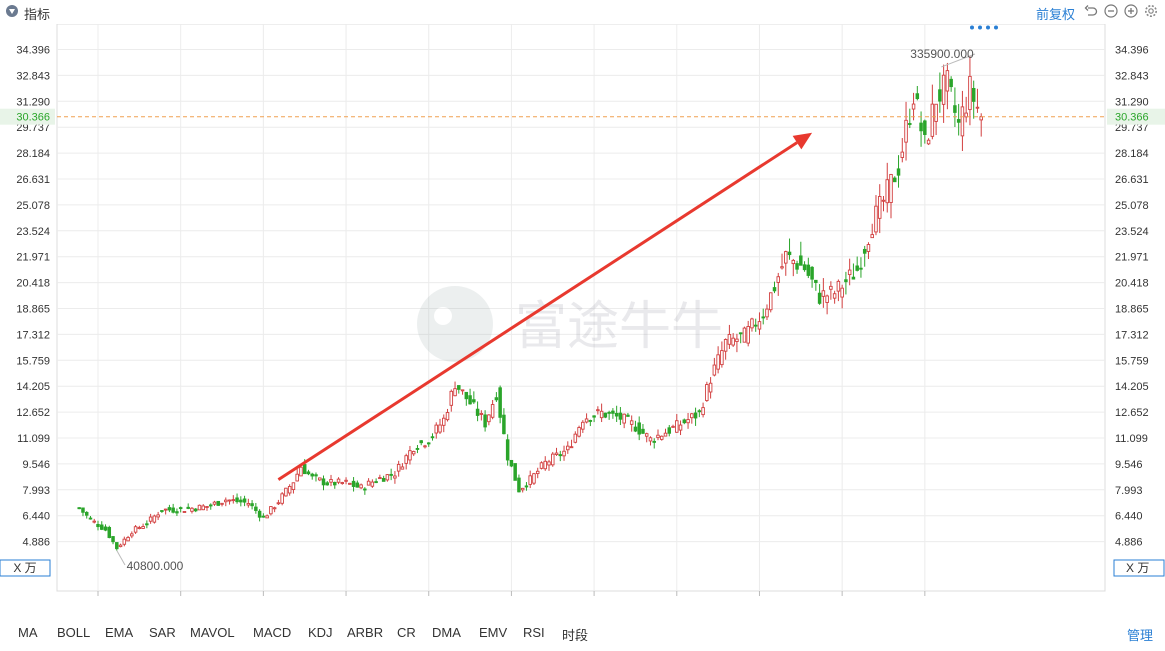  I want to click on tab-mavol: MAVOL, so click(212, 632).